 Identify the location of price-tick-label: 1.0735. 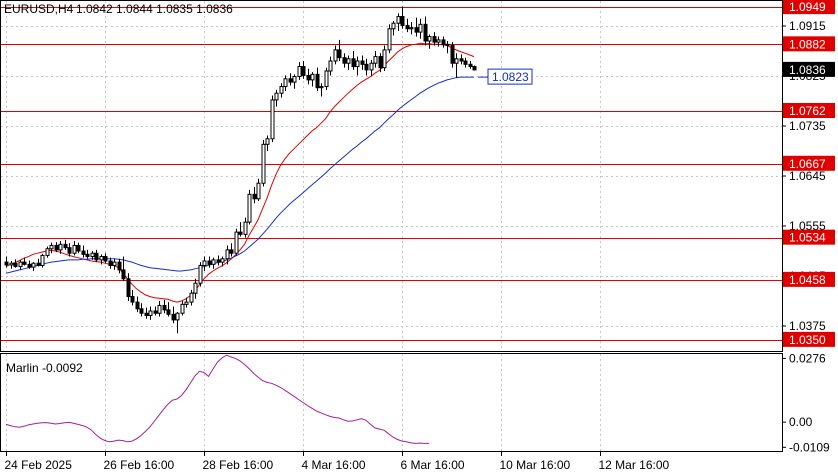
(807, 126).